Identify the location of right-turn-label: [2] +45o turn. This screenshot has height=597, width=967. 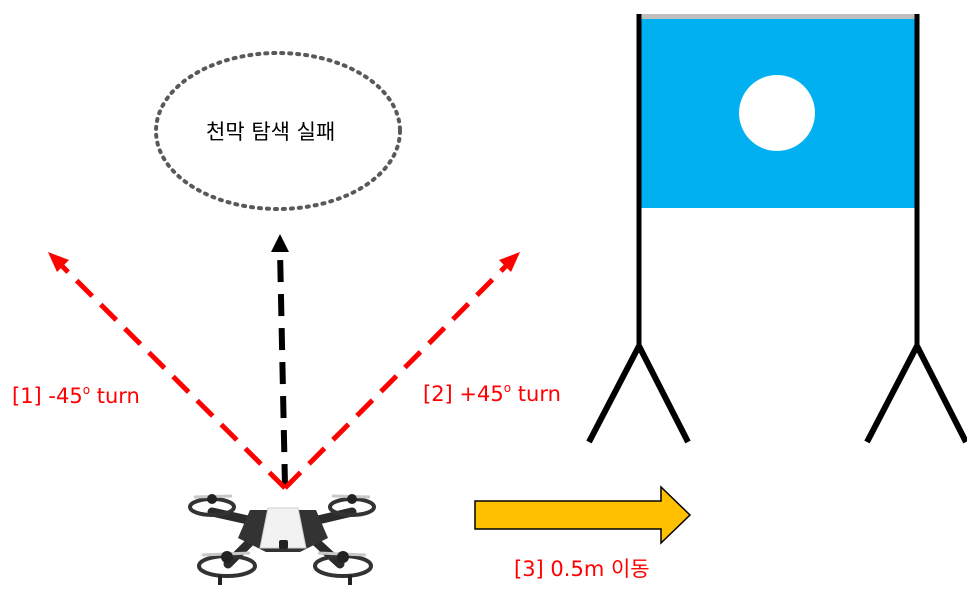
(492, 393).